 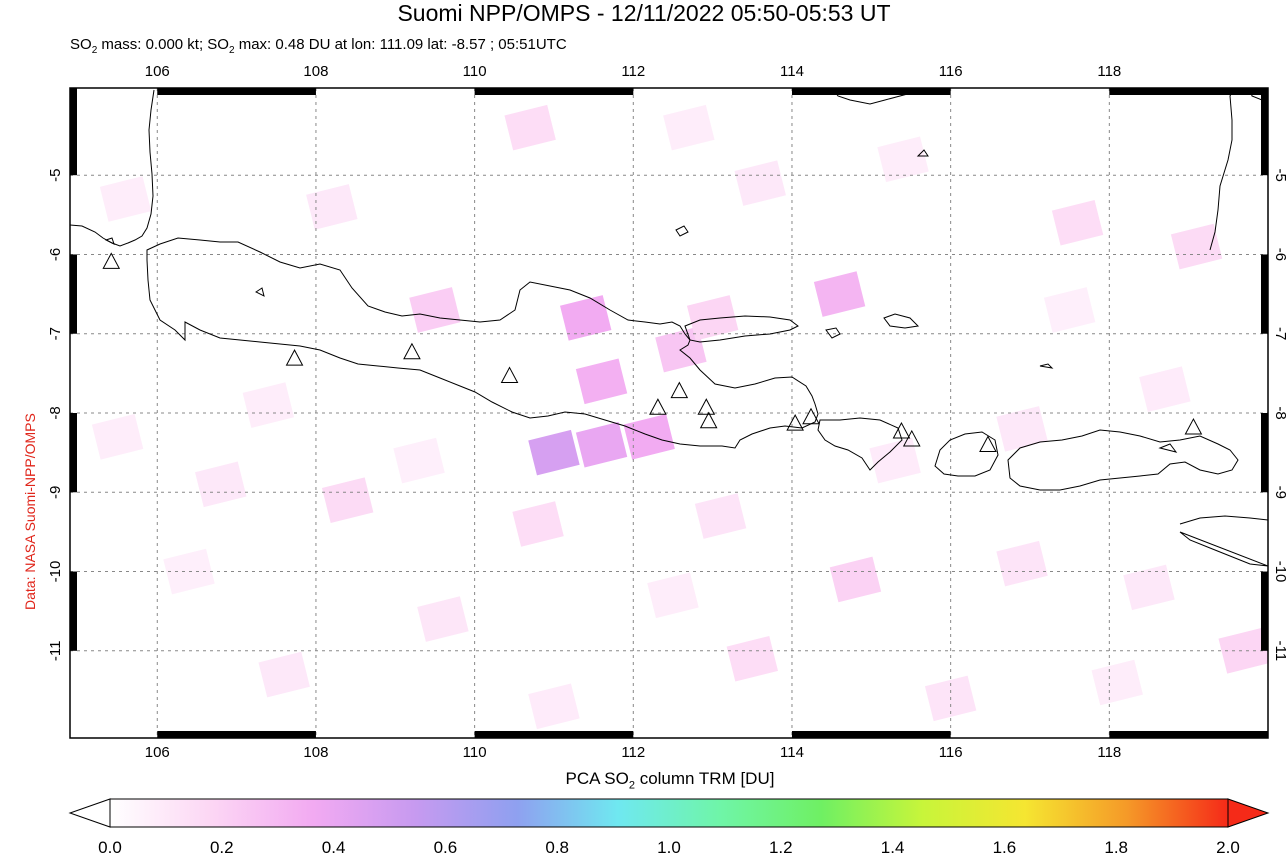 What do you see at coordinates (315, 71) in the screenshot?
I see `lon-label-top: 108` at bounding box center [315, 71].